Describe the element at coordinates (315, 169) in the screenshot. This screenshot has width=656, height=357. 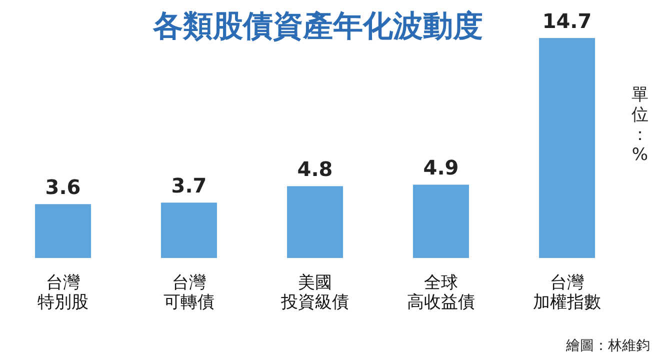
I see `data-label: 4.8` at that location.